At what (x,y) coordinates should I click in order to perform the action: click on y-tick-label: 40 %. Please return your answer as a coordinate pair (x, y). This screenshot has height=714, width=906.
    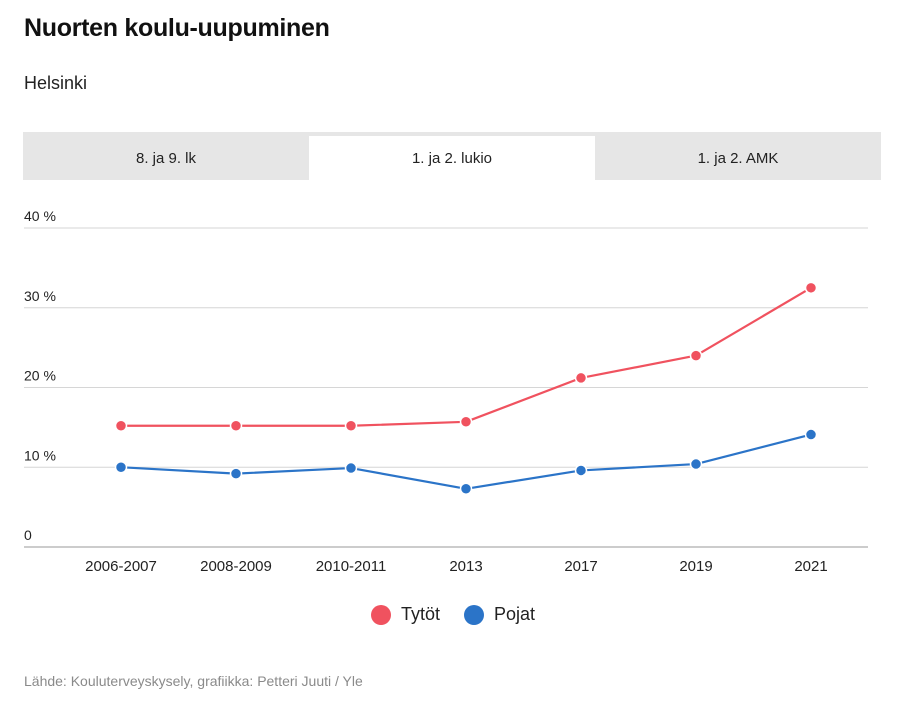
    Looking at the image, I should click on (40, 216).